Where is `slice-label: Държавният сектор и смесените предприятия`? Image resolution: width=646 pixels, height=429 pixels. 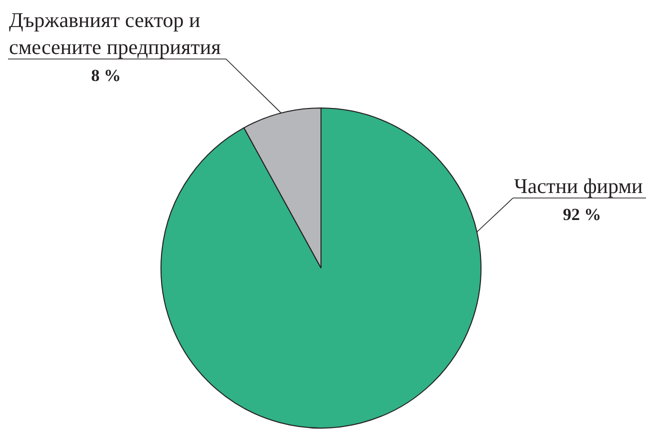 slice-label: Държавният сектор и смесените предприятия is located at coordinates (115, 33).